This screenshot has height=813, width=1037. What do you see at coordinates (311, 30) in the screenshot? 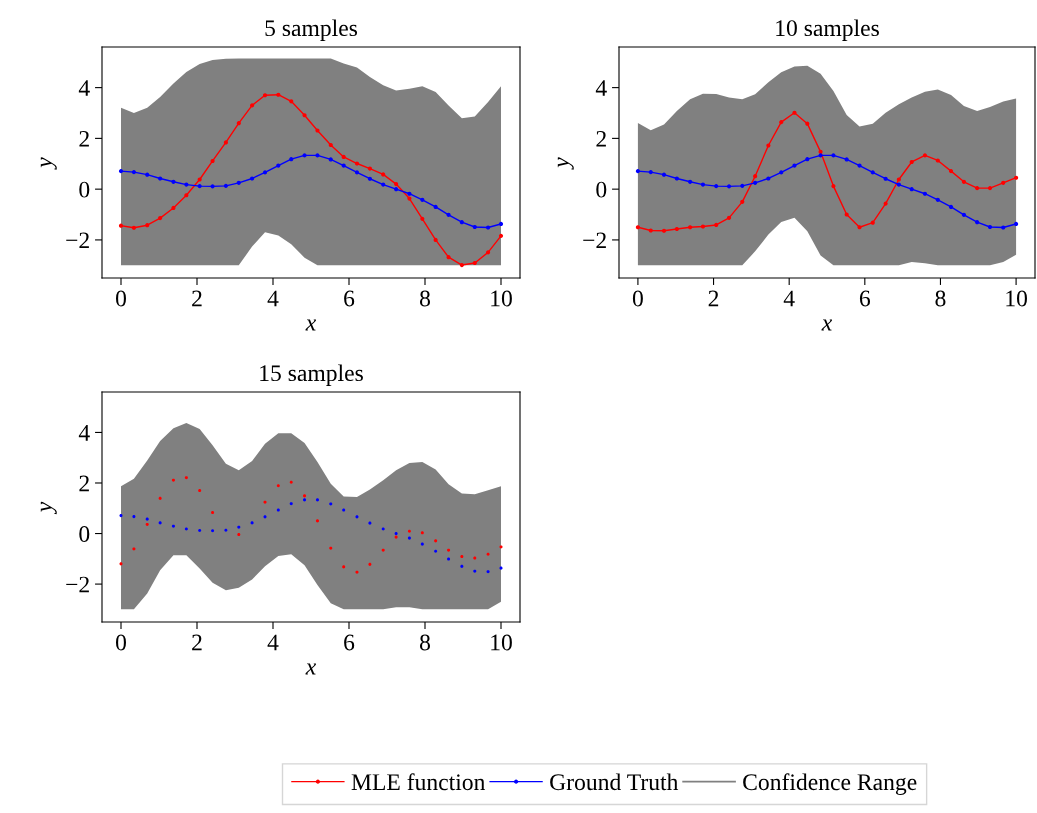
I see `chart-title: 5 samples` at bounding box center [311, 30].